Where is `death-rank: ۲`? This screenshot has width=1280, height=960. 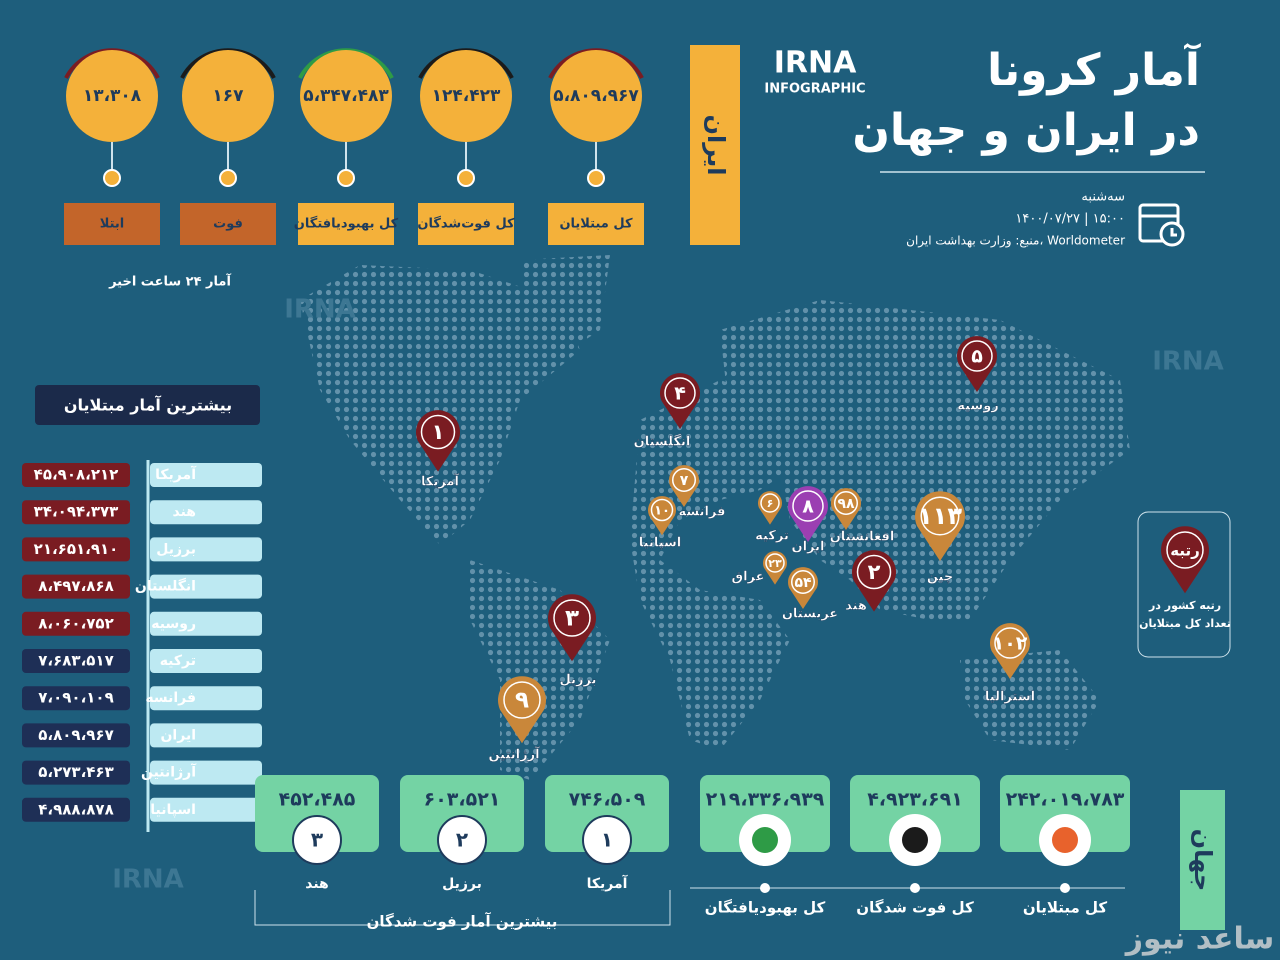
death-rank: ۲ is located at coordinates (462, 840).